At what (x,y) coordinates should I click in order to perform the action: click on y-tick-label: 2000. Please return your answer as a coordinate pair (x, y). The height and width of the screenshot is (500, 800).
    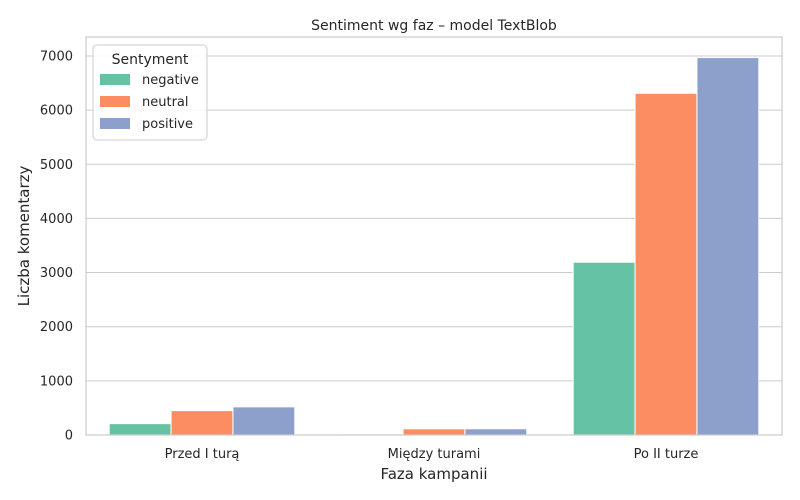
    Looking at the image, I should click on (56, 327).